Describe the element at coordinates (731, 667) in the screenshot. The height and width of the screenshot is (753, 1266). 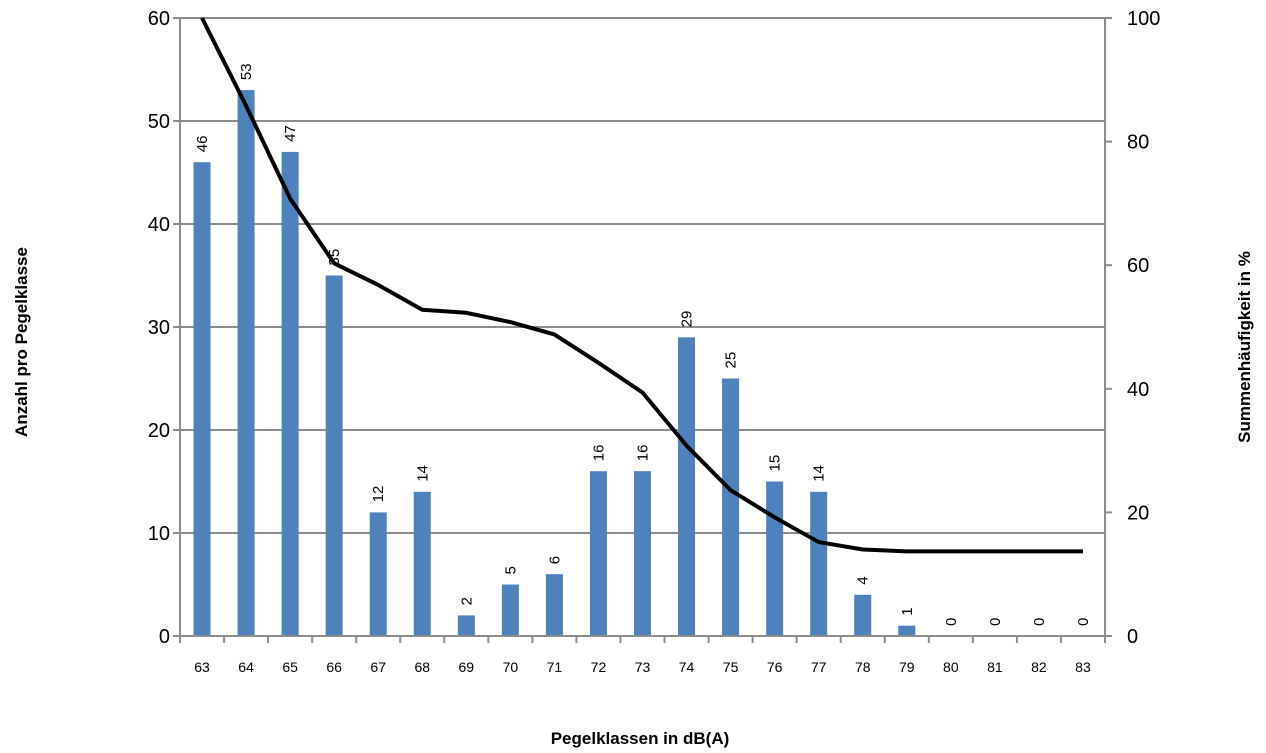
I see `x-tick-label: 75` at that location.